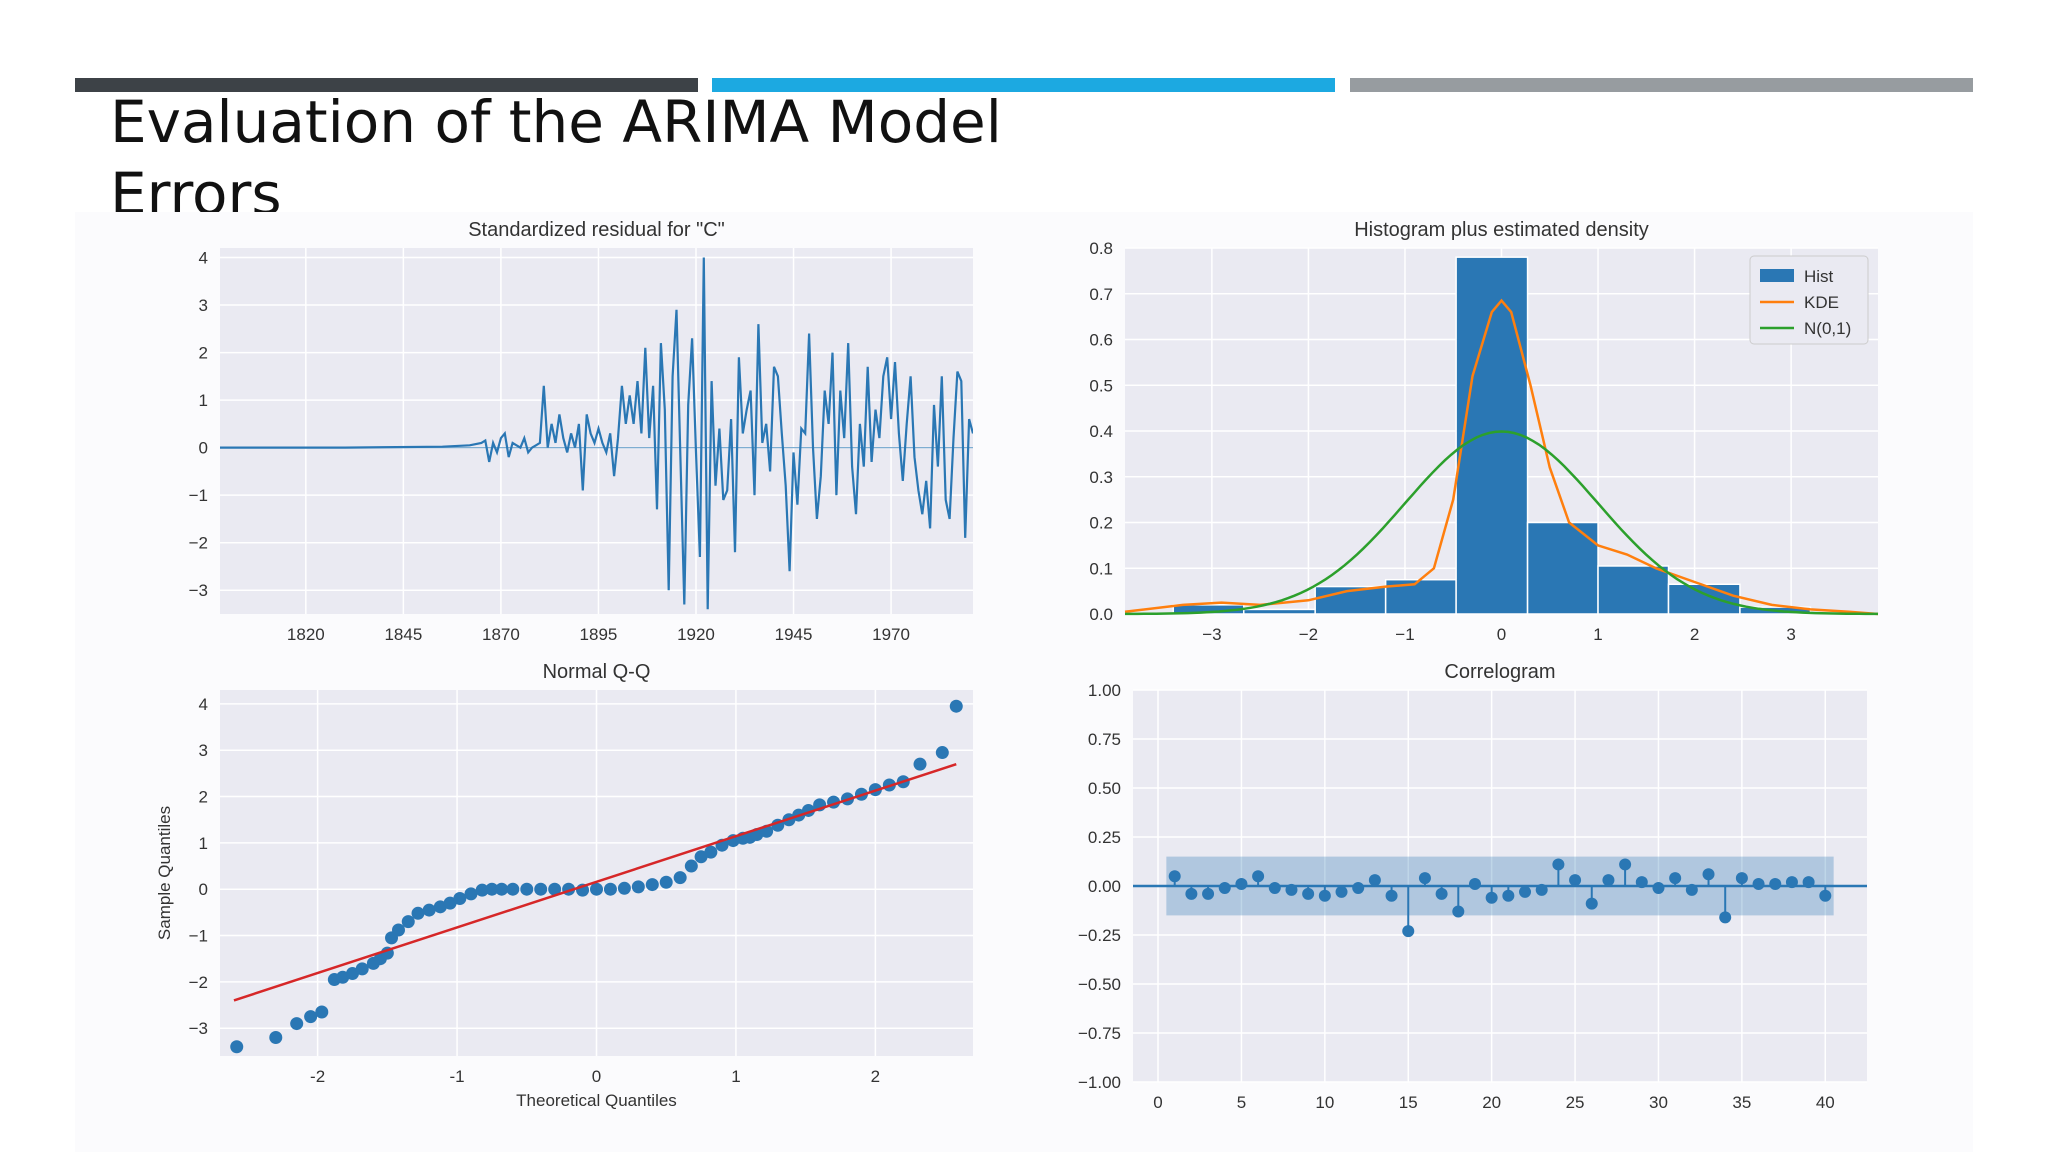 The height and width of the screenshot is (1157, 2048). What do you see at coordinates (1101, 568) in the screenshot?
I see `y-tick-label: 0.1` at bounding box center [1101, 568].